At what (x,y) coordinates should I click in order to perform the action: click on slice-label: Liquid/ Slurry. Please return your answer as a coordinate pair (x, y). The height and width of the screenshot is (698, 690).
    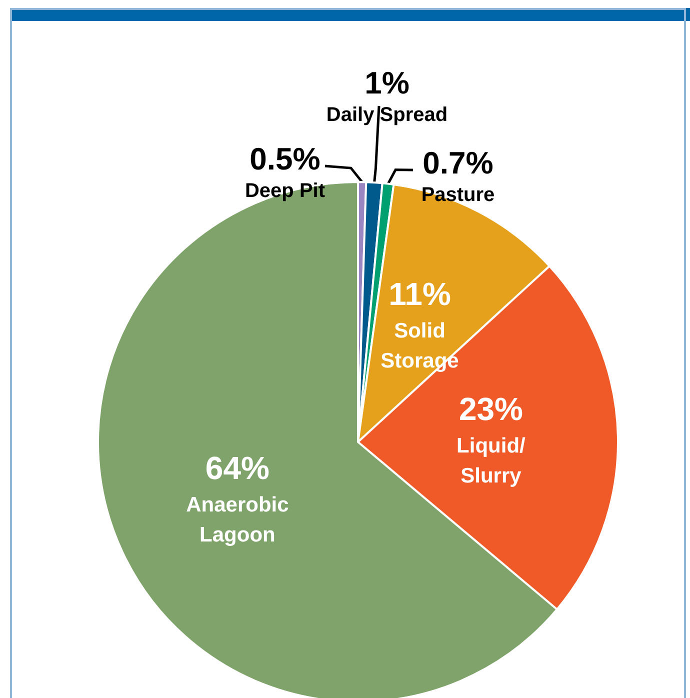
    Looking at the image, I should click on (491, 461).